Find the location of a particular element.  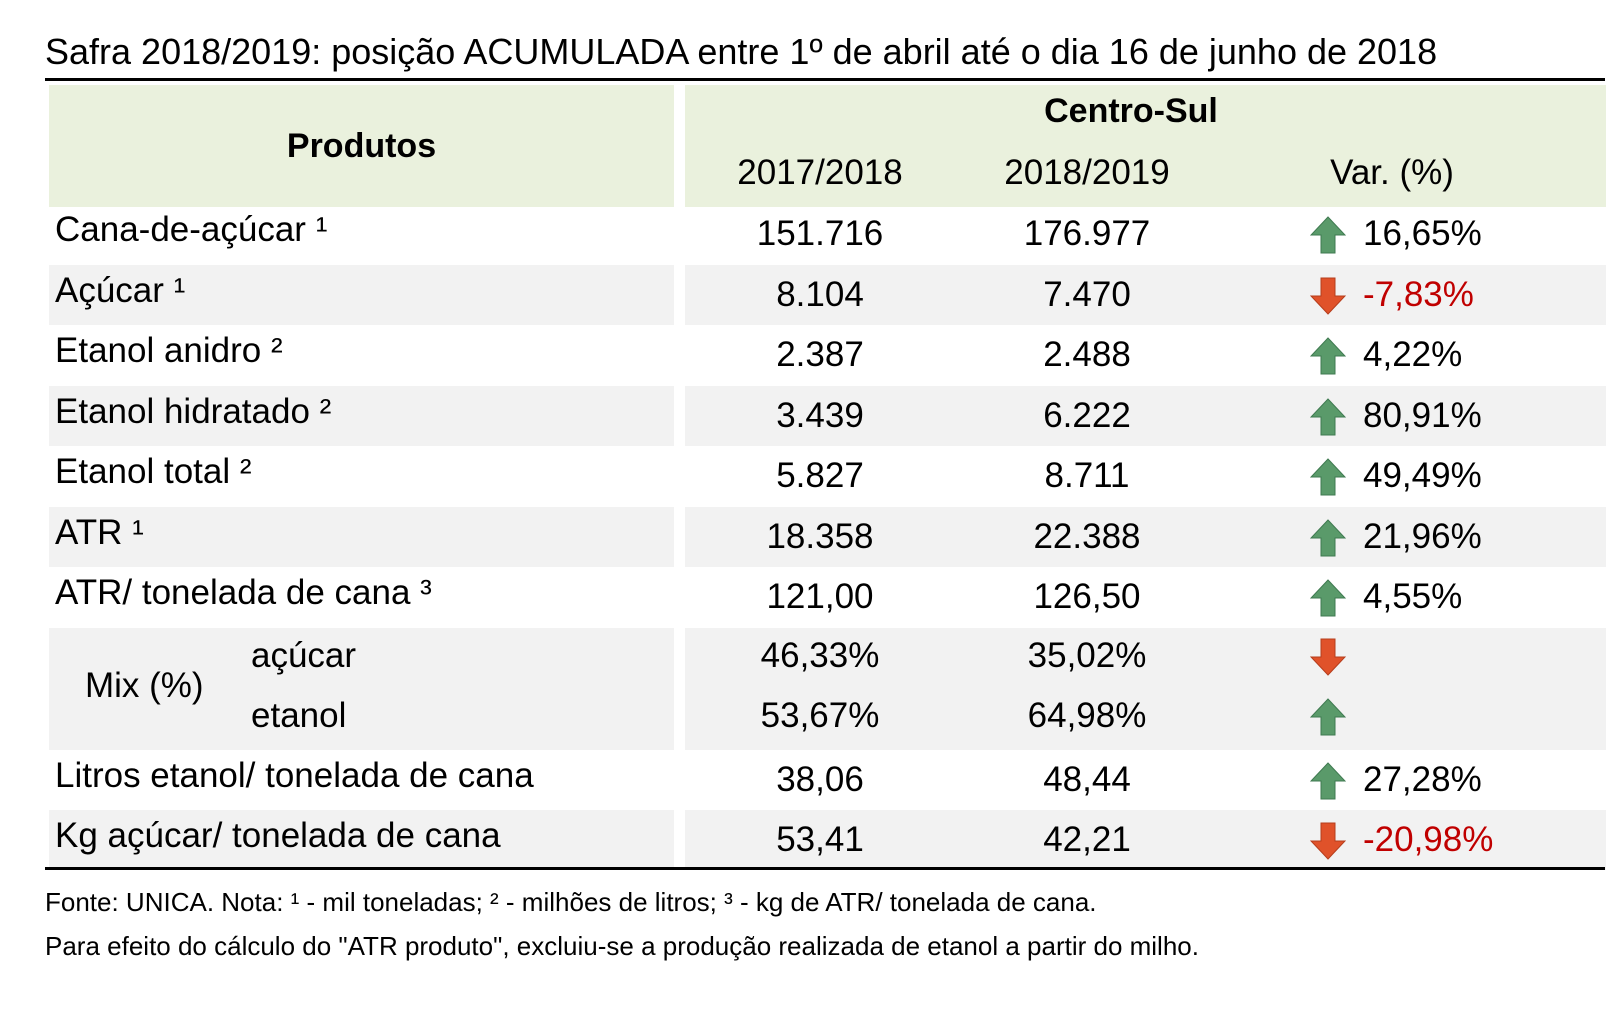

header-produtos-label: Produtos is located at coordinates (361, 145).